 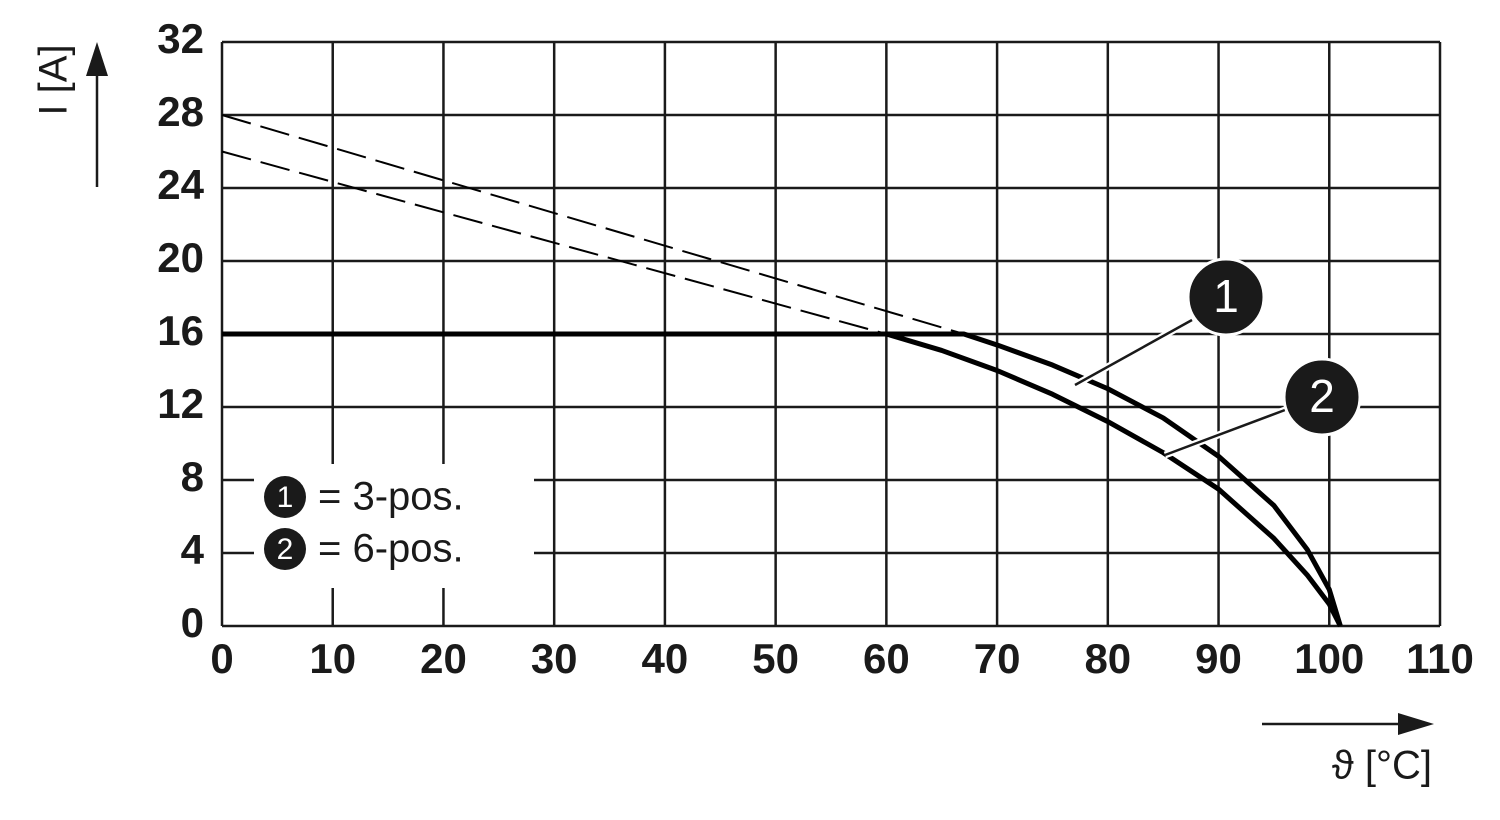 I want to click on x-tick-label: 40, so click(x=665, y=658).